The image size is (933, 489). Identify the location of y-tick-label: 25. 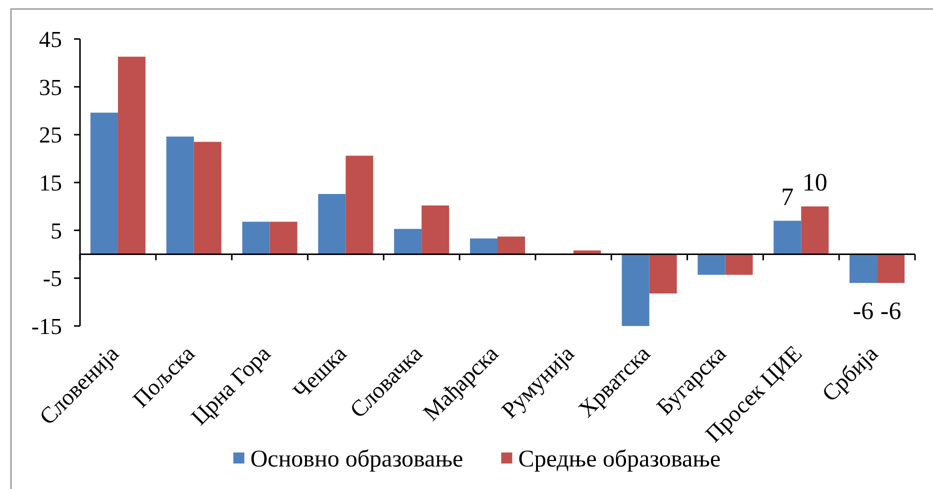
(50, 135).